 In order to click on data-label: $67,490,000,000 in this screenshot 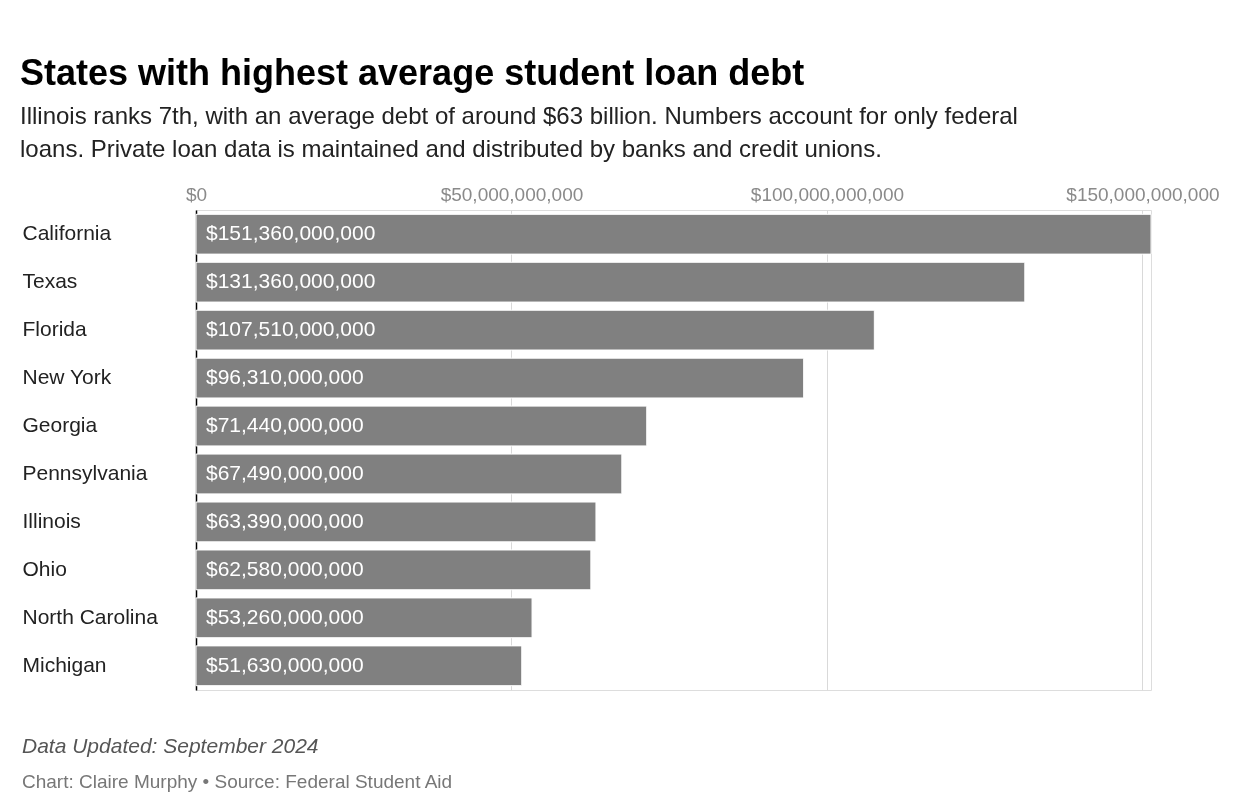, I will do `click(285, 472)`.